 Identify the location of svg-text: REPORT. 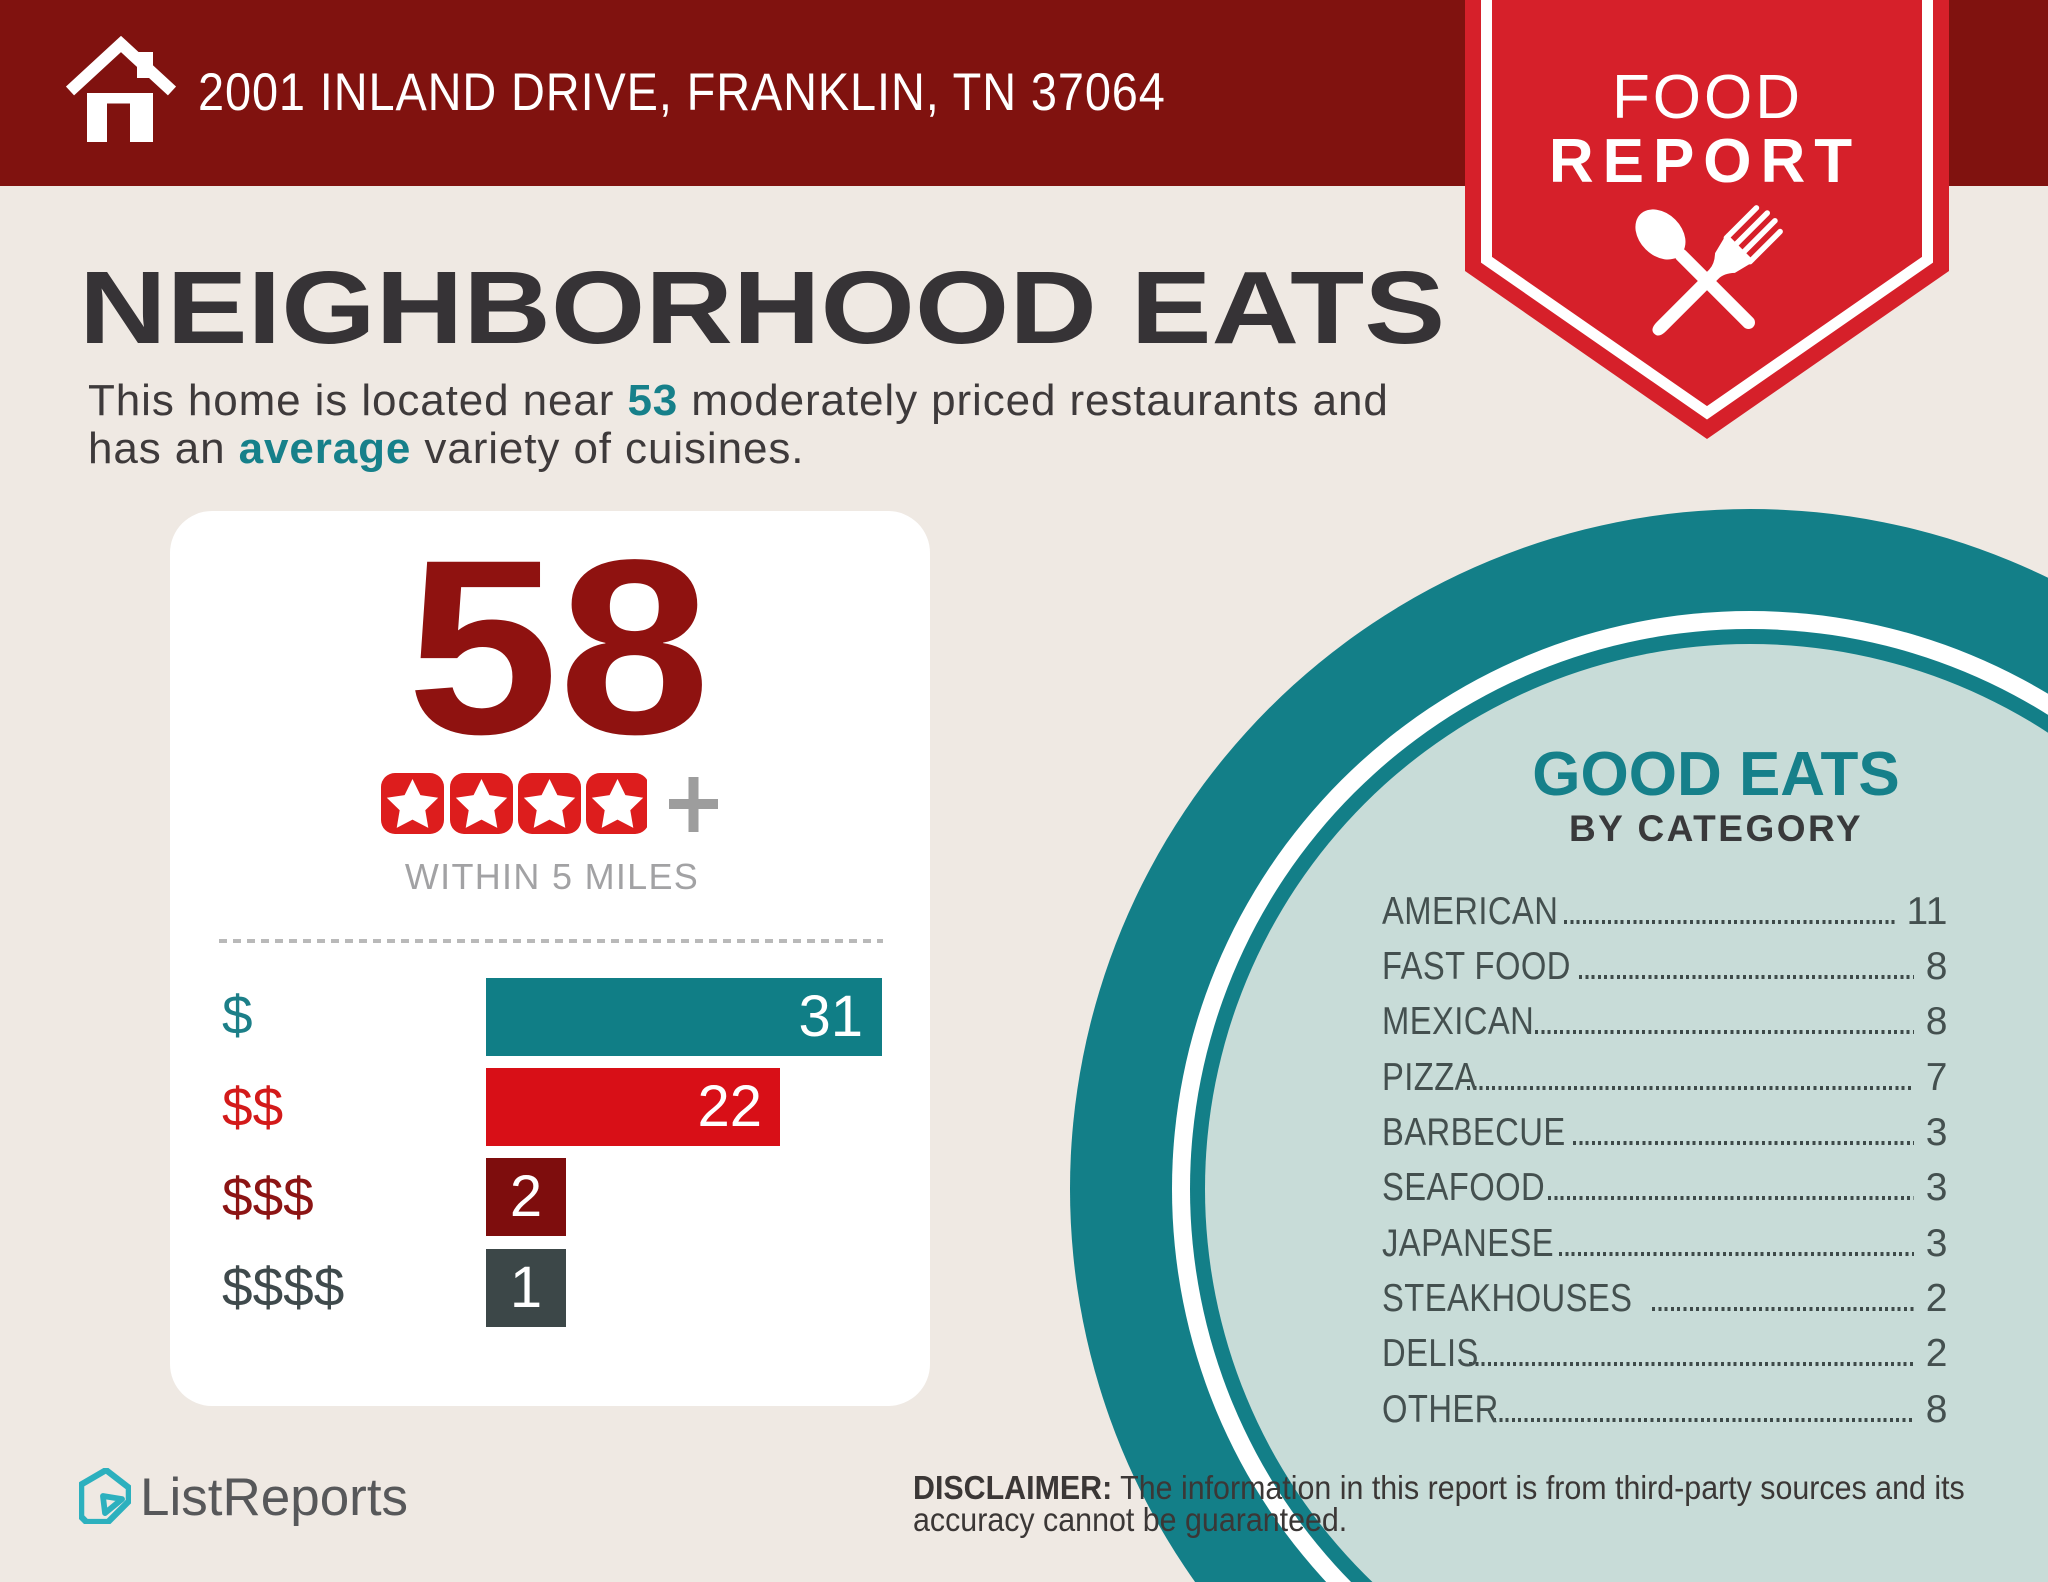
(1705, 161).